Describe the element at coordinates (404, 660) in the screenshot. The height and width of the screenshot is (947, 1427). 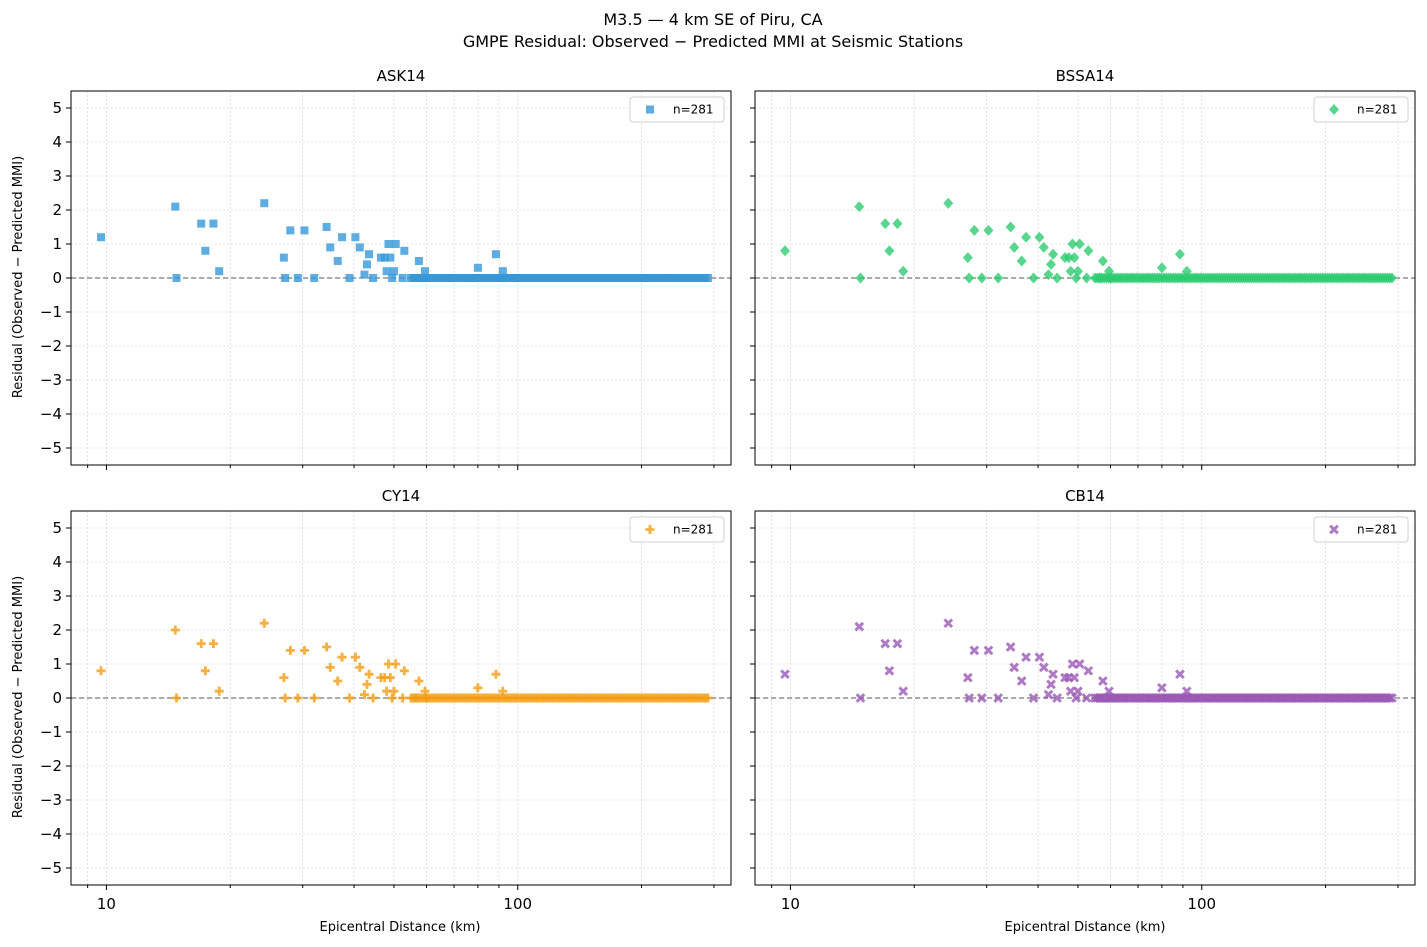
I see `points-cy14` at that location.